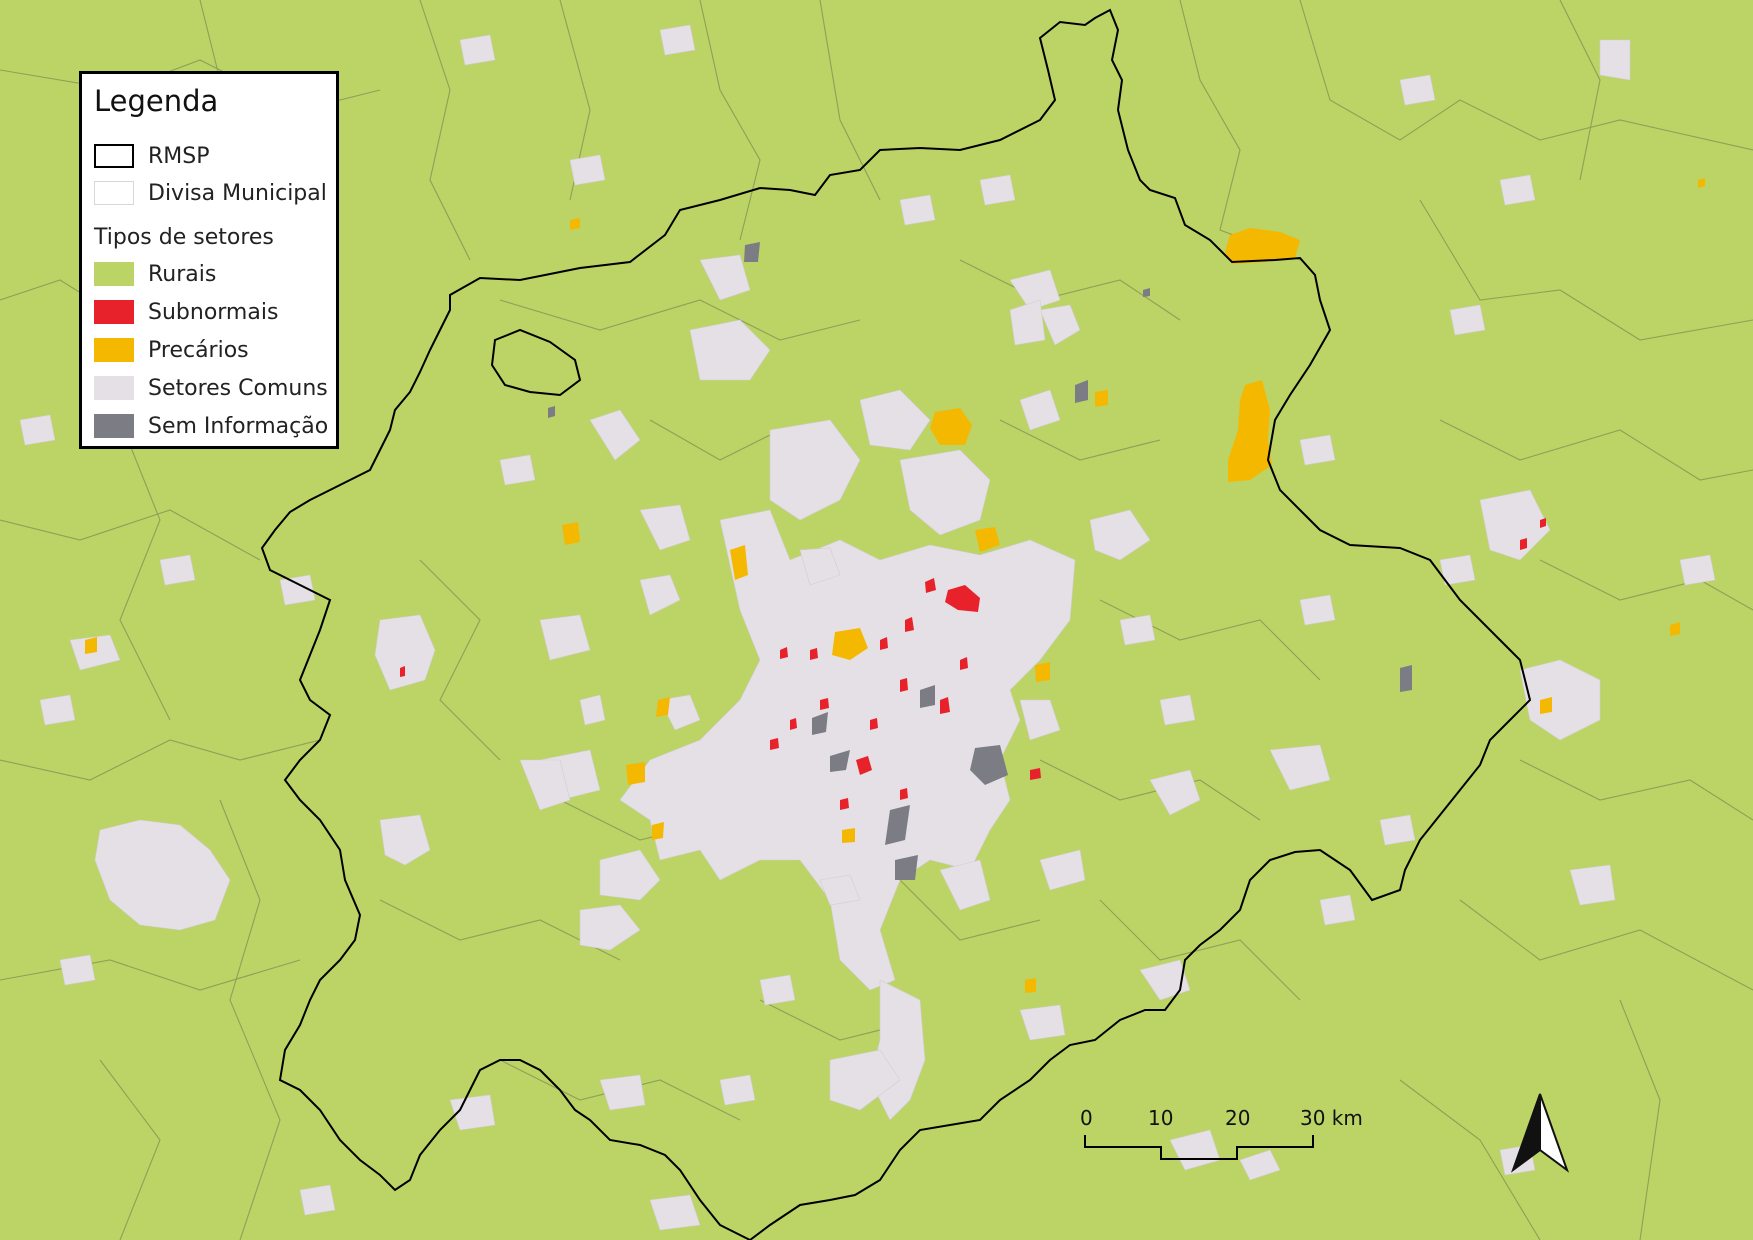 This screenshot has height=1240, width=1753. What do you see at coordinates (211, 426) in the screenshot?
I see `legend-item-sem-info: Sem Informação` at bounding box center [211, 426].